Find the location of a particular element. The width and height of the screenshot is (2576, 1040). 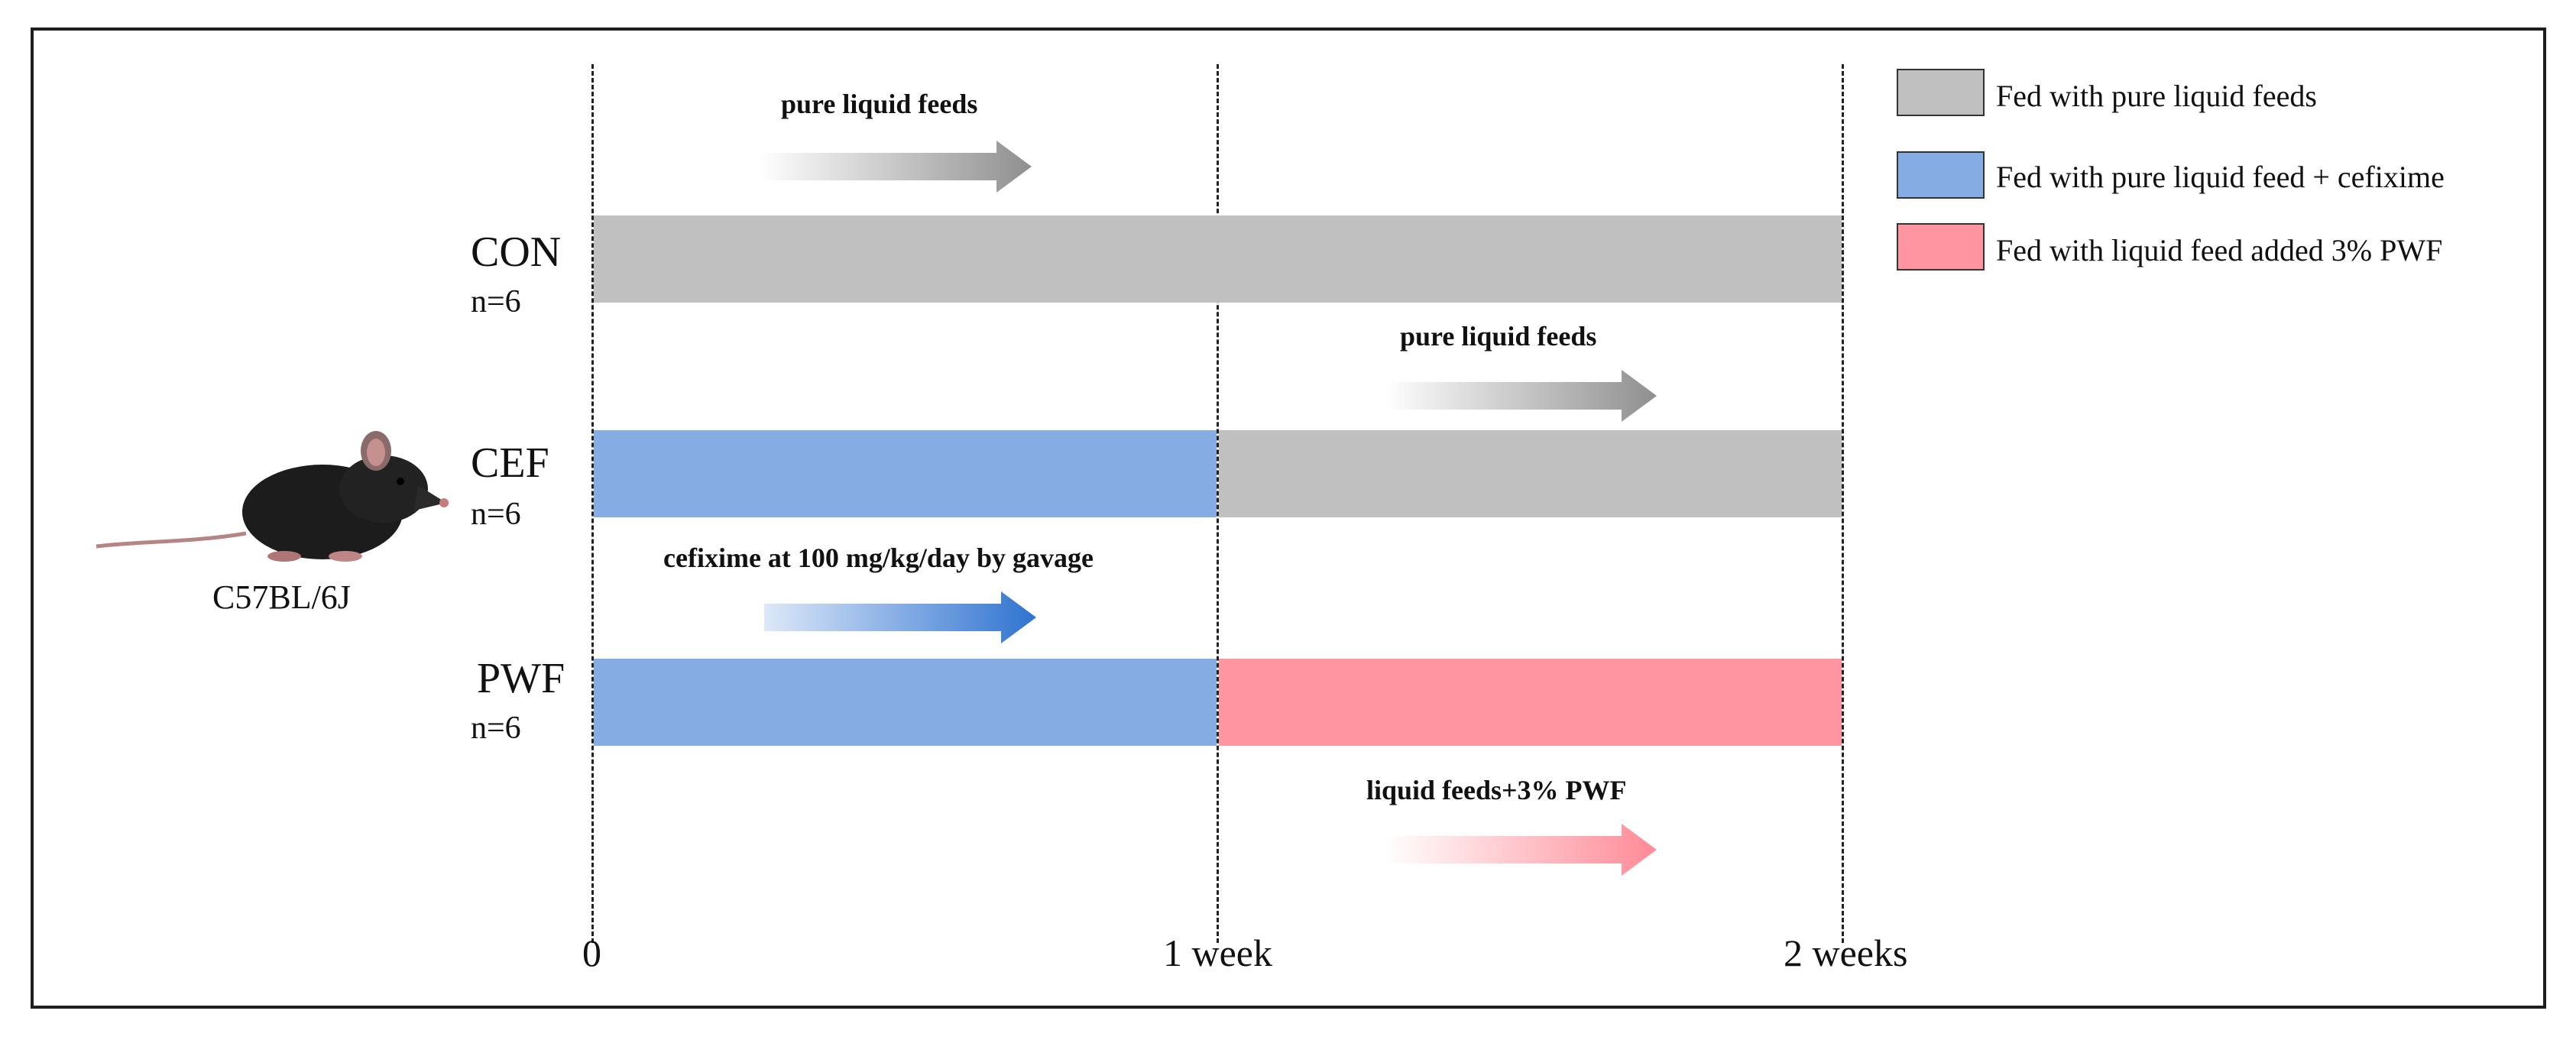

arrow-cefixime-blue is located at coordinates (900, 617).